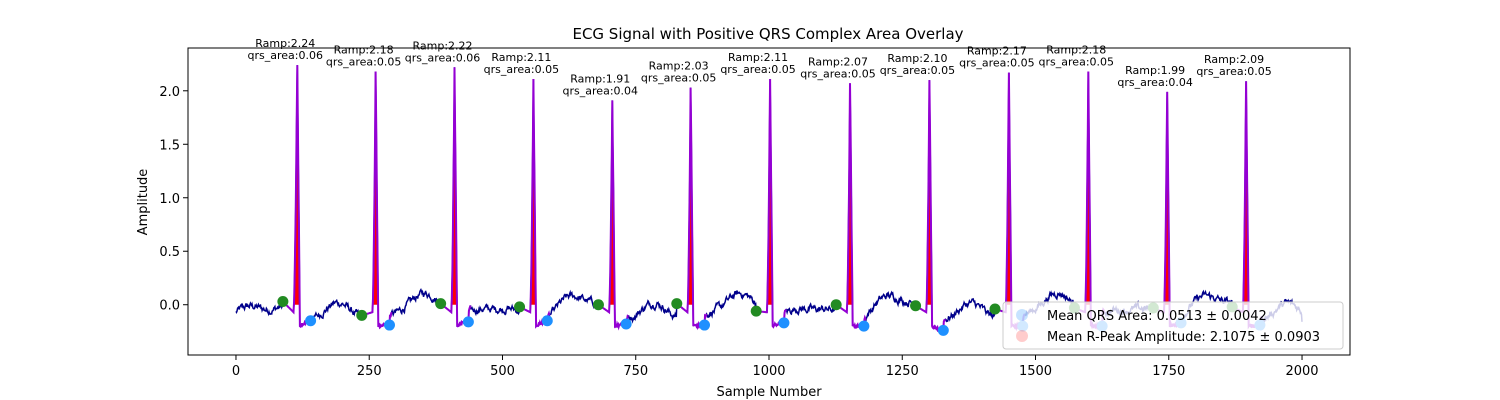 This screenshot has width=1500, height=400. What do you see at coordinates (996, 63) in the screenshot?
I see `qrs-area-label-10: qrs_area:0.05` at bounding box center [996, 63].